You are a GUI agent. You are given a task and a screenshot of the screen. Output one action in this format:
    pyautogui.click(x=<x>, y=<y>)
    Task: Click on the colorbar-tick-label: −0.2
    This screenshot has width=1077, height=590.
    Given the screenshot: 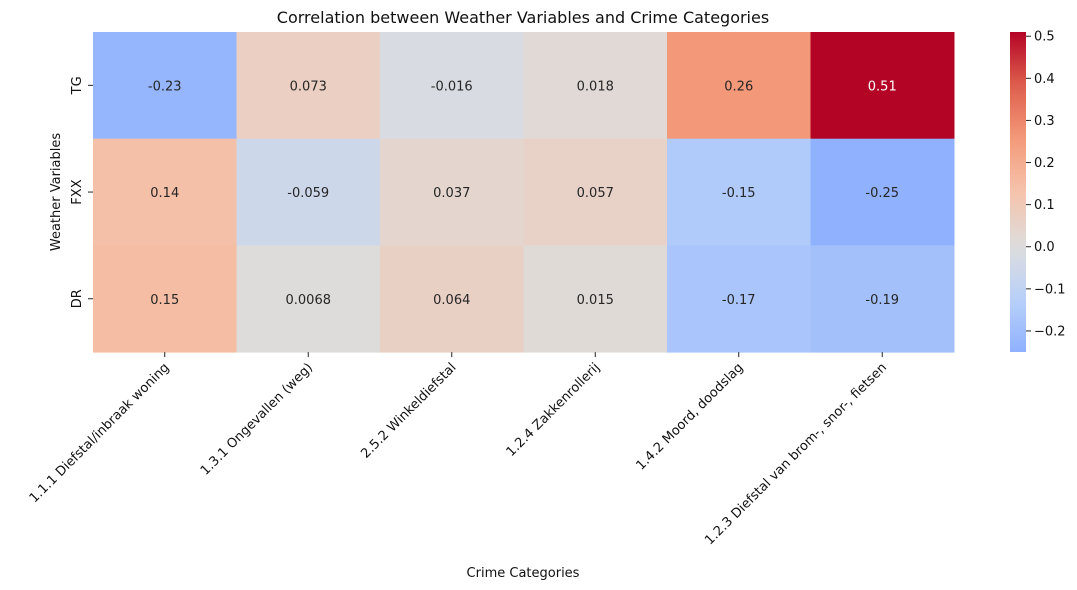 What is the action you would take?
    pyautogui.click(x=1050, y=331)
    